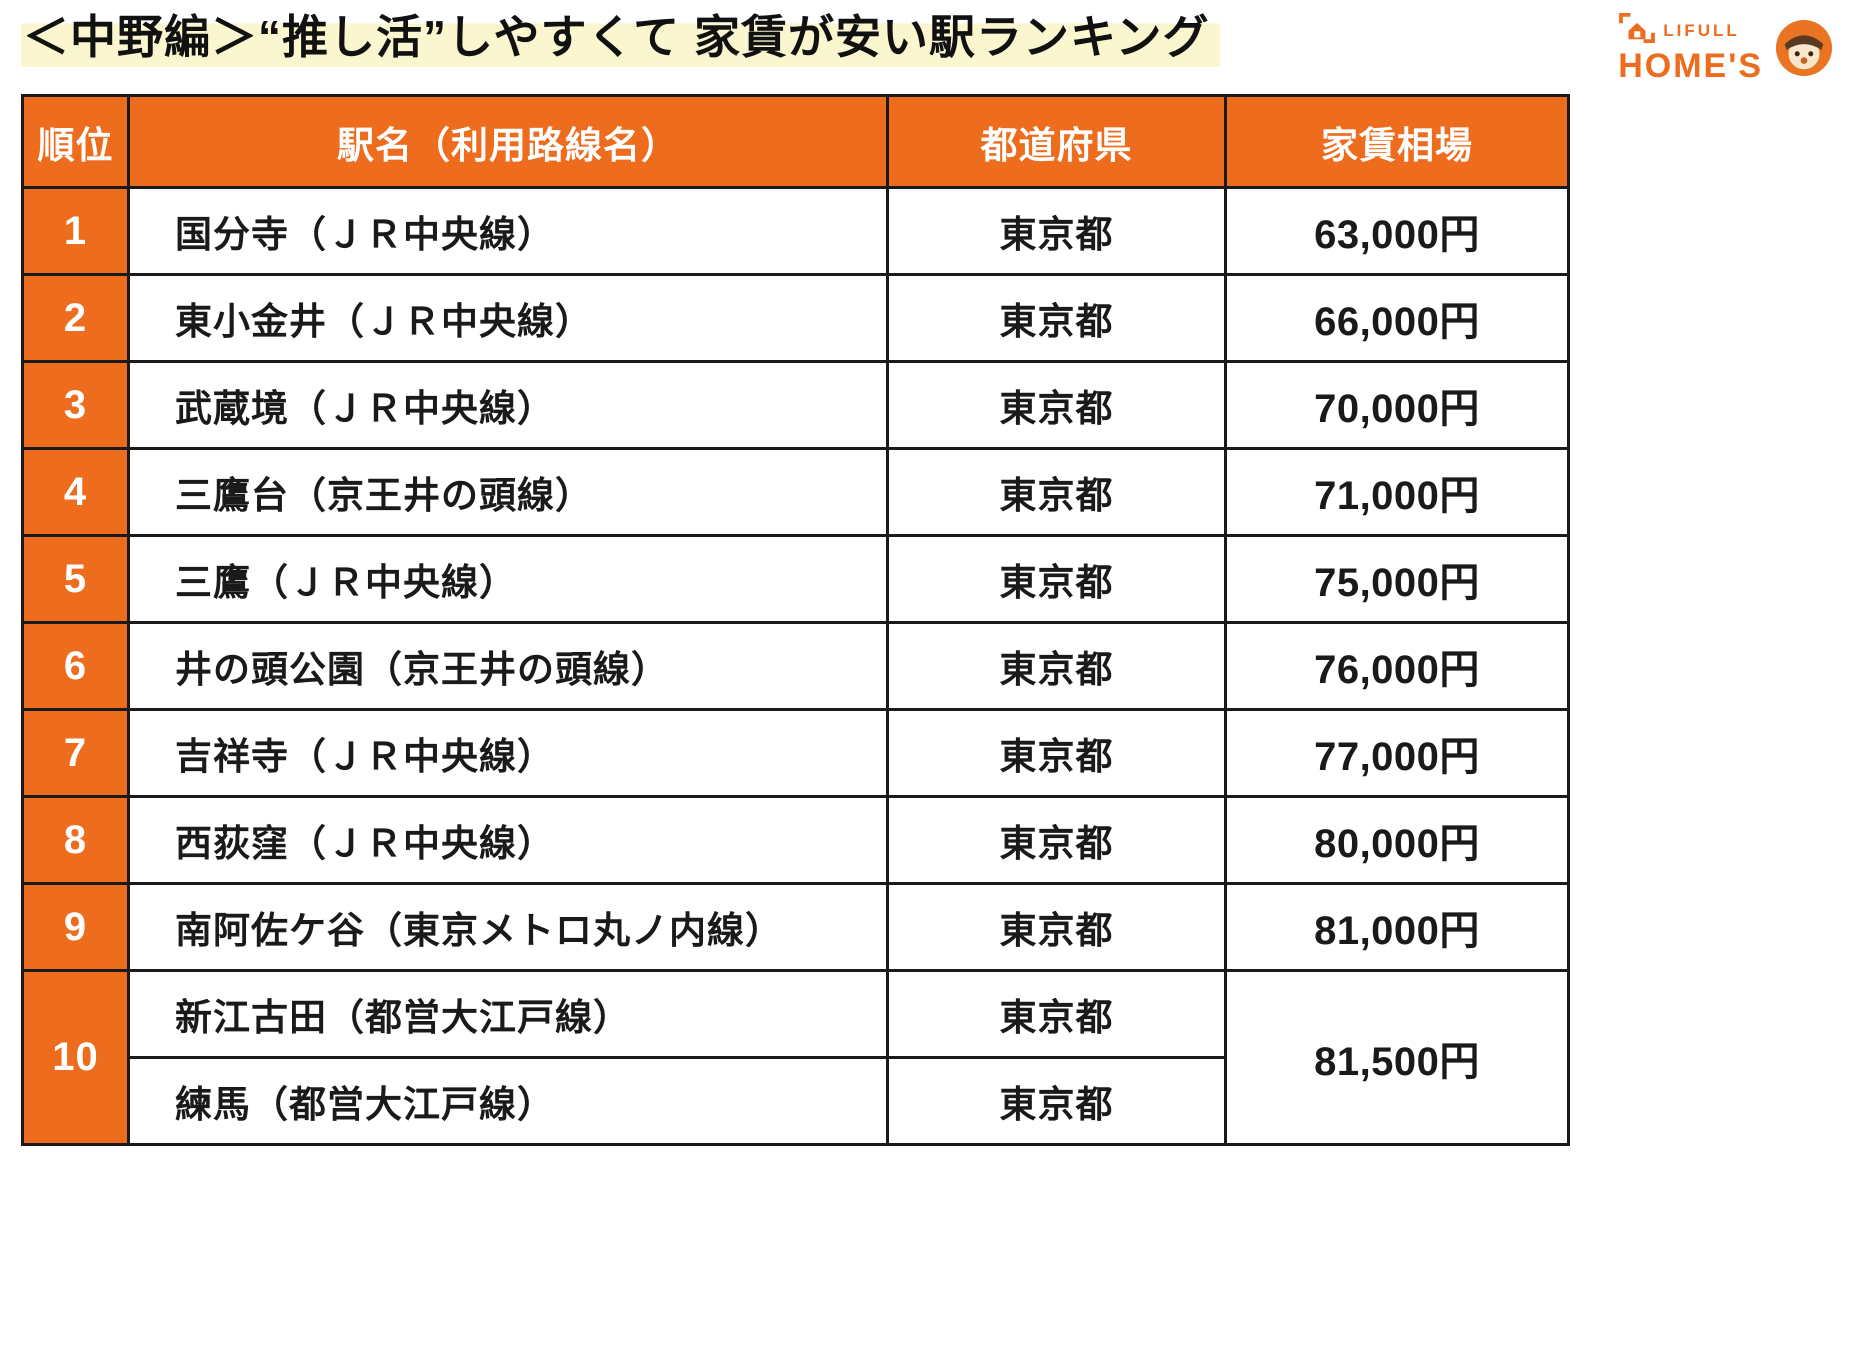 This screenshot has width=1849, height=1350. Describe the element at coordinates (1804, 48) in the screenshot. I see `mascot-icon` at that location.